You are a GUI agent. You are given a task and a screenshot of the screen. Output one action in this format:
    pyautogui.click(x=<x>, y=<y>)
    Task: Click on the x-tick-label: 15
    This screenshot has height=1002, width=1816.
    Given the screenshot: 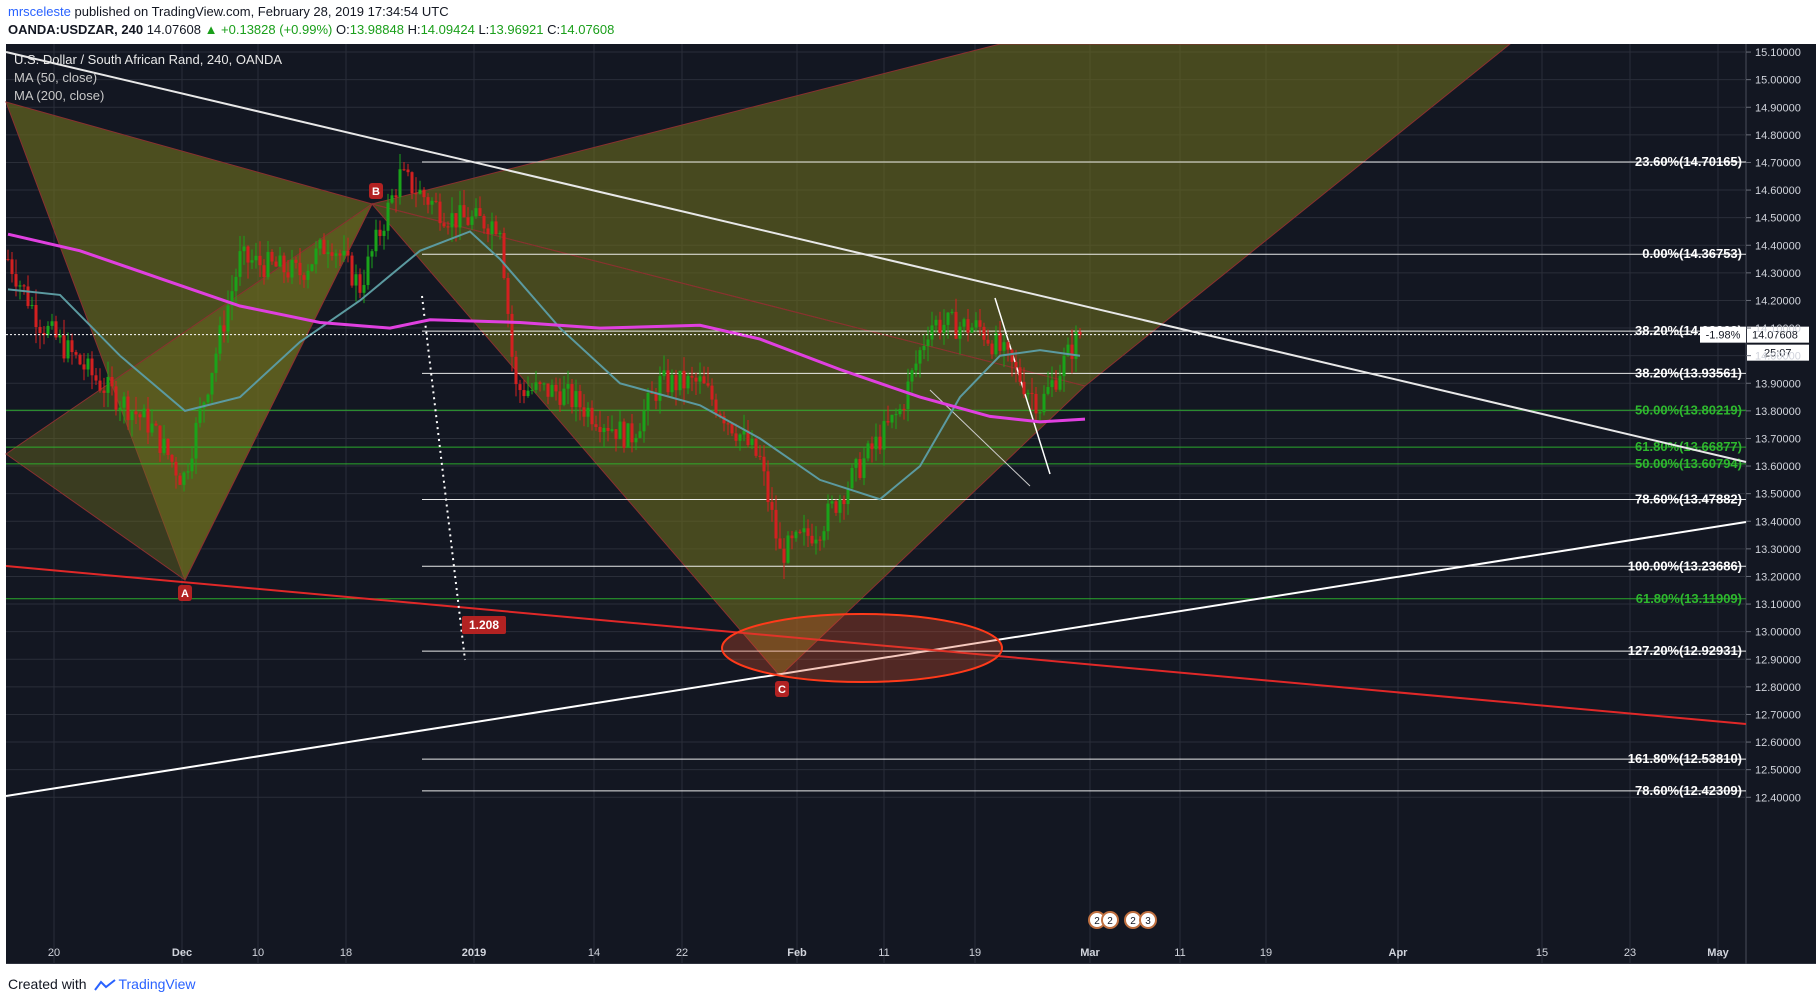 What is the action you would take?
    pyautogui.click(x=1542, y=953)
    